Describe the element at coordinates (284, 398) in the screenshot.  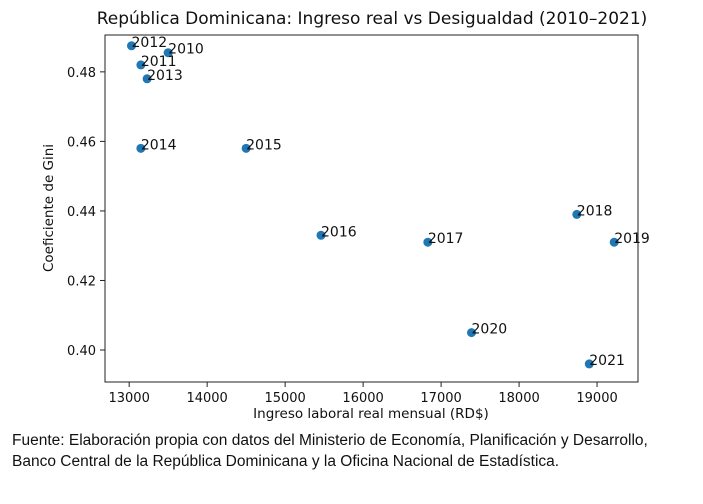
I see `x-tick-label: 15000` at that location.